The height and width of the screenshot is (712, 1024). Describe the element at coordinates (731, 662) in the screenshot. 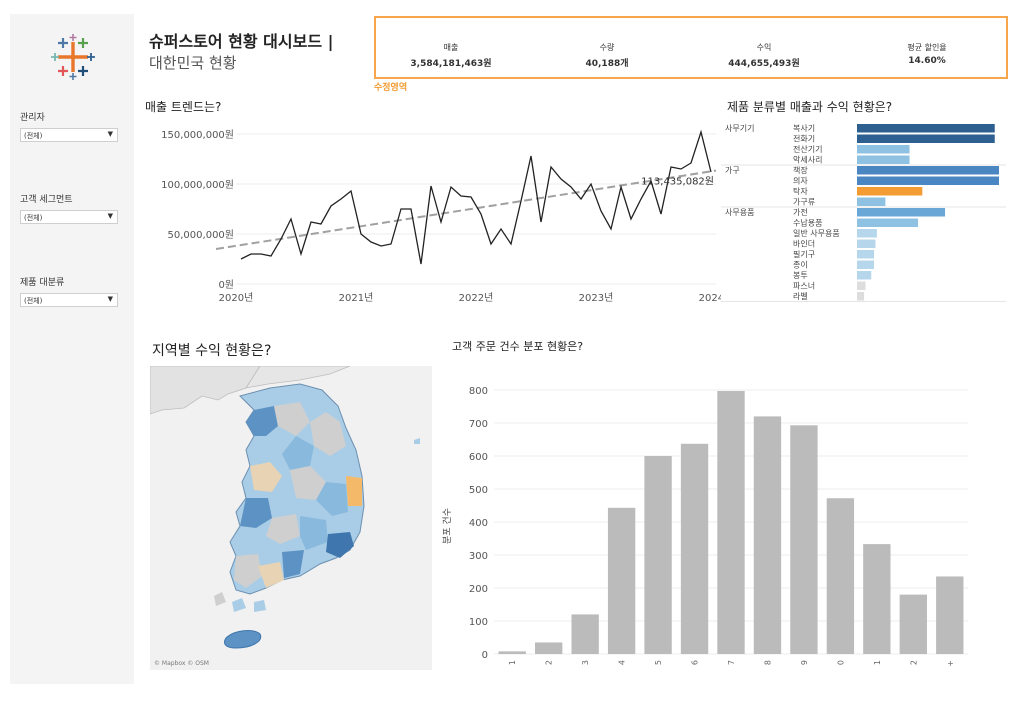

I see `x-tick-label: 7` at that location.